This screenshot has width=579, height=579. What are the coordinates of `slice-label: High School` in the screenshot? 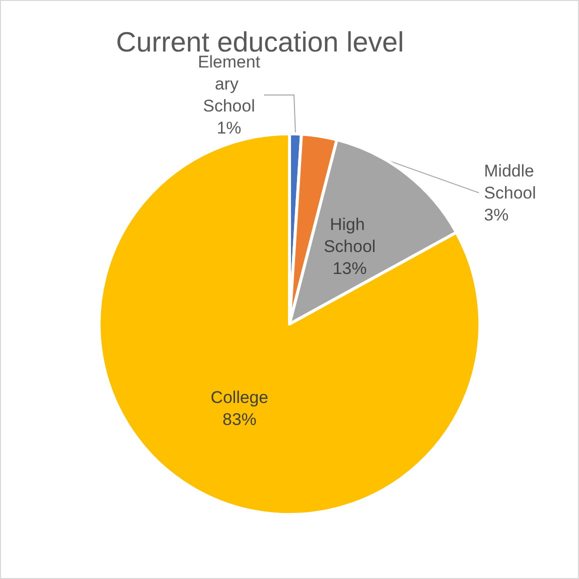 It's located at (350, 235).